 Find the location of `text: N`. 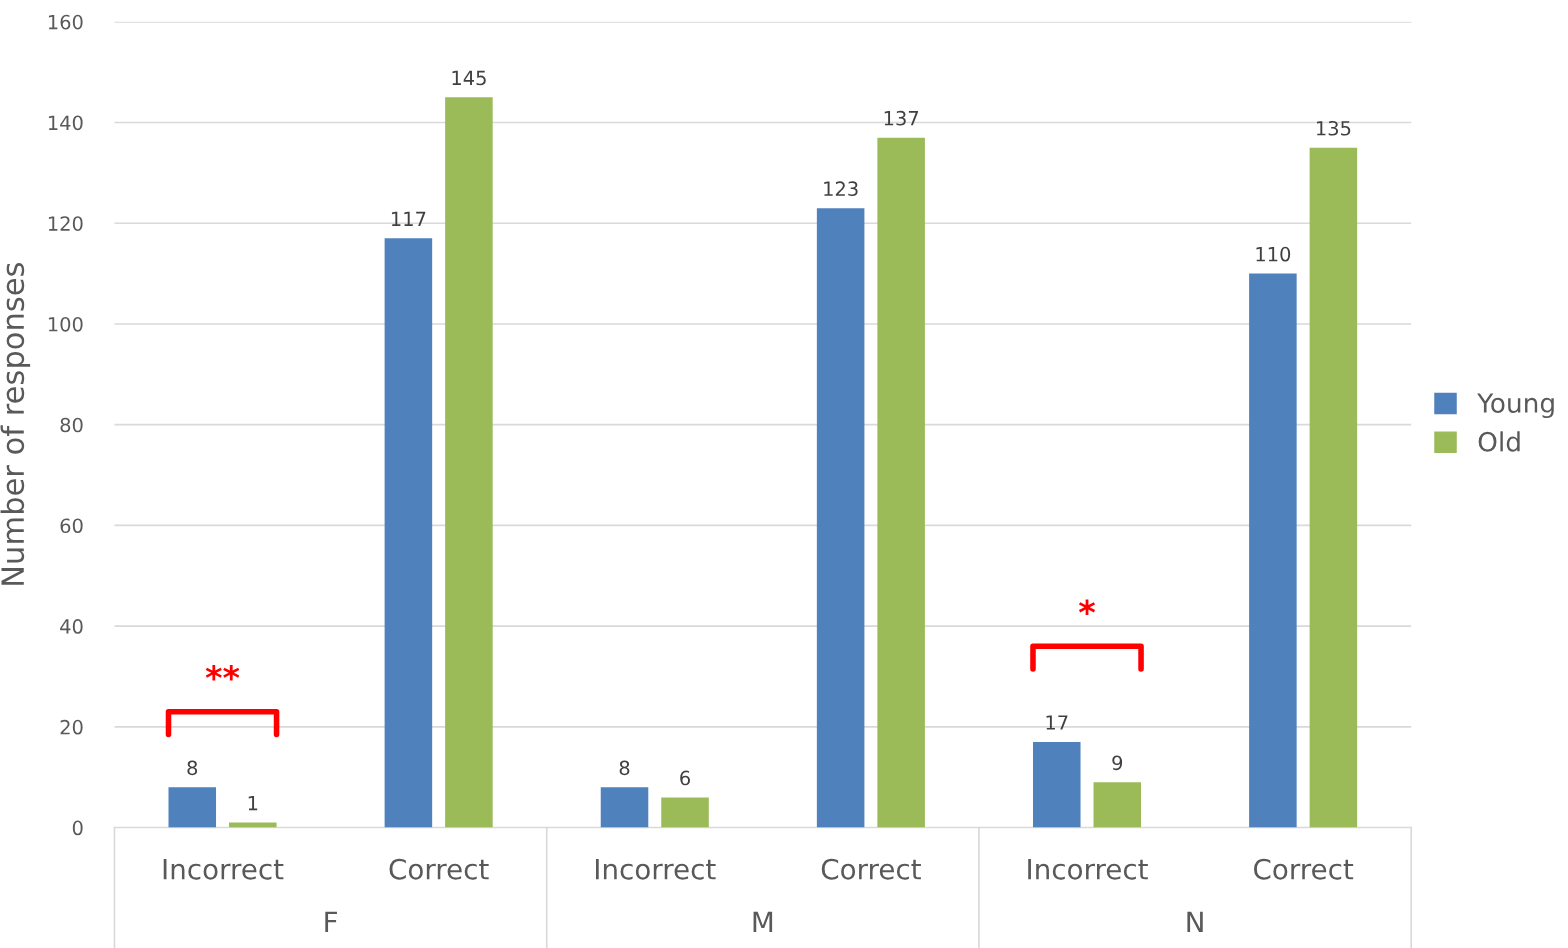

text: N is located at coordinates (1195, 921).